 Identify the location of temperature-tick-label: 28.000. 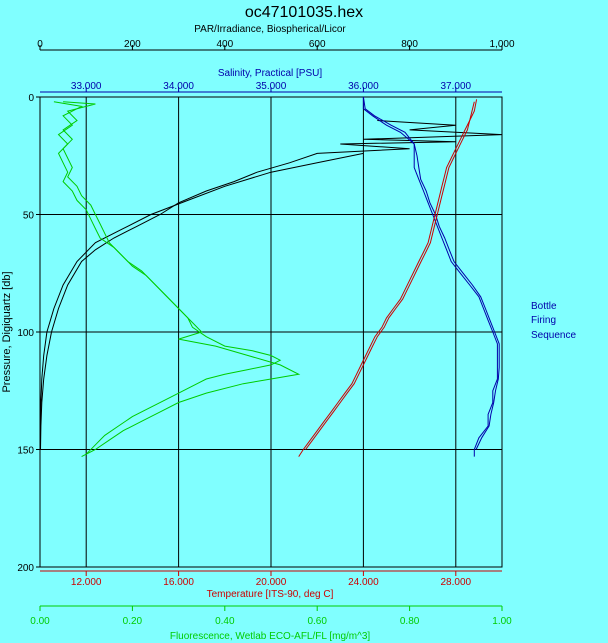
(456, 582).